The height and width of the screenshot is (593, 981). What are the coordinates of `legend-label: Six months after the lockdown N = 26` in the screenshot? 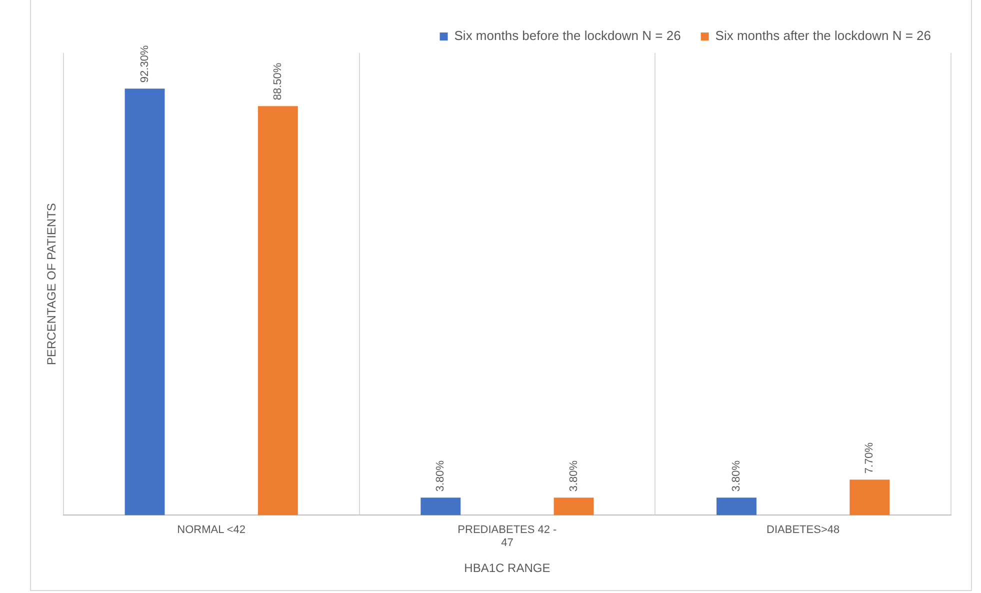 It's located at (823, 36).